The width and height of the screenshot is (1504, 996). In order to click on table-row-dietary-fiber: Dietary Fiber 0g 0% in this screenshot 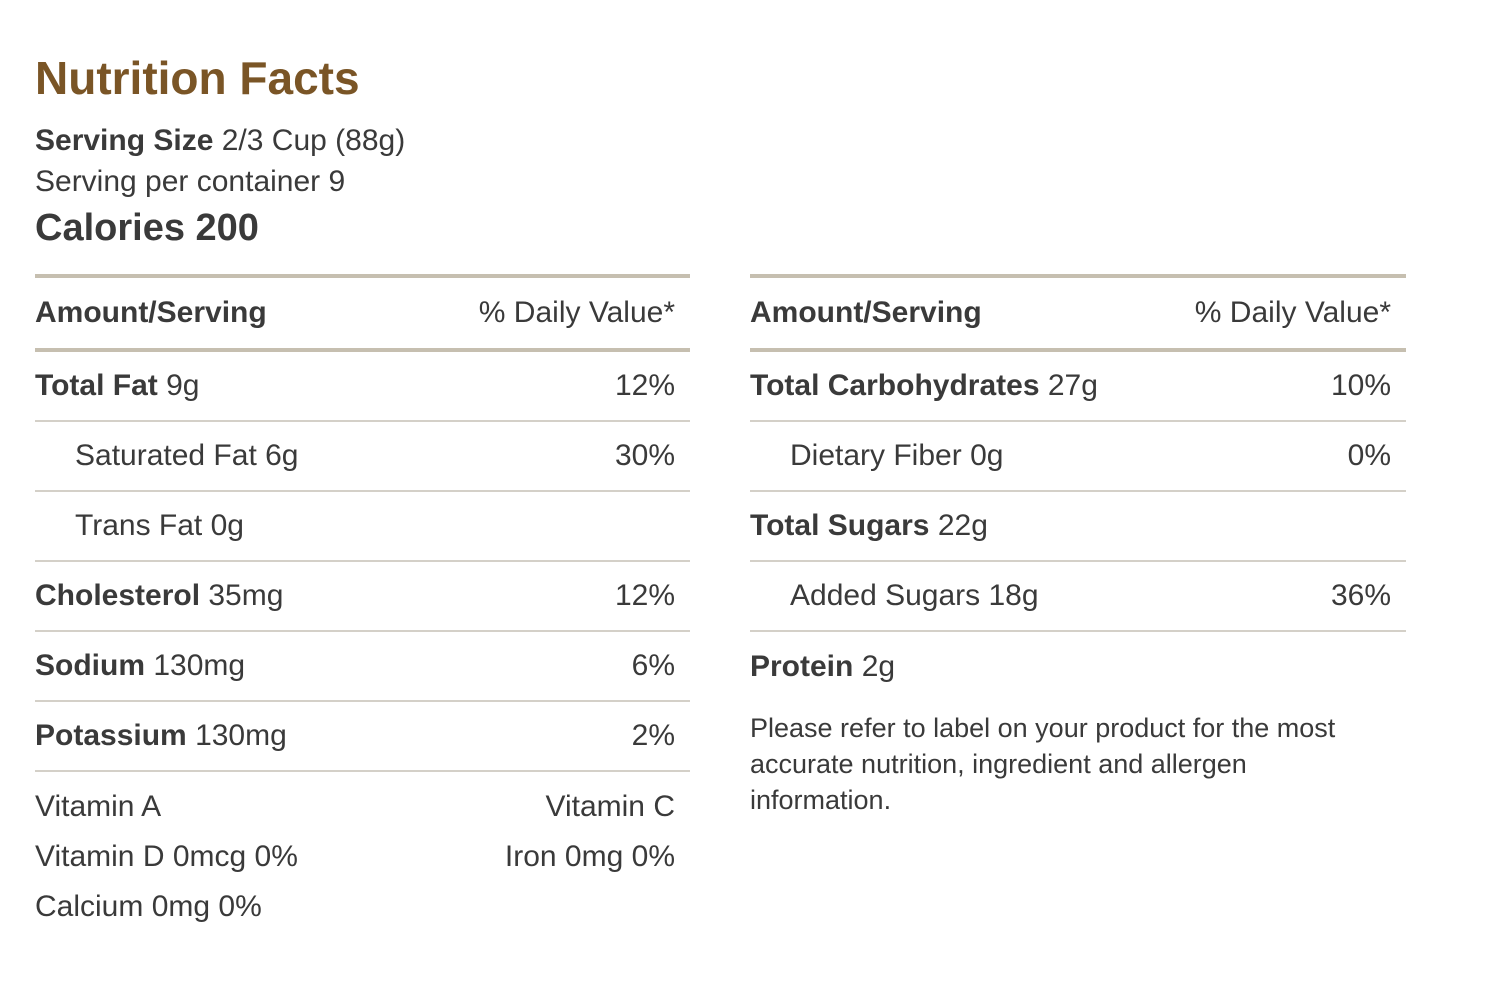, I will do `click(1078, 457)`.